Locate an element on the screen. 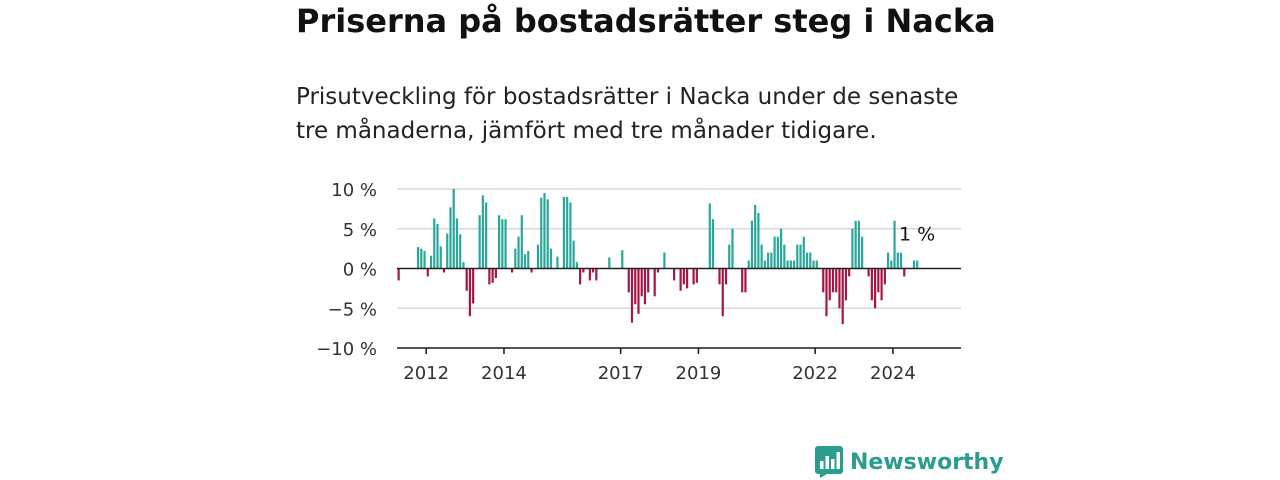 The image size is (1280, 480). x-tick-label: 2019 is located at coordinates (699, 373).